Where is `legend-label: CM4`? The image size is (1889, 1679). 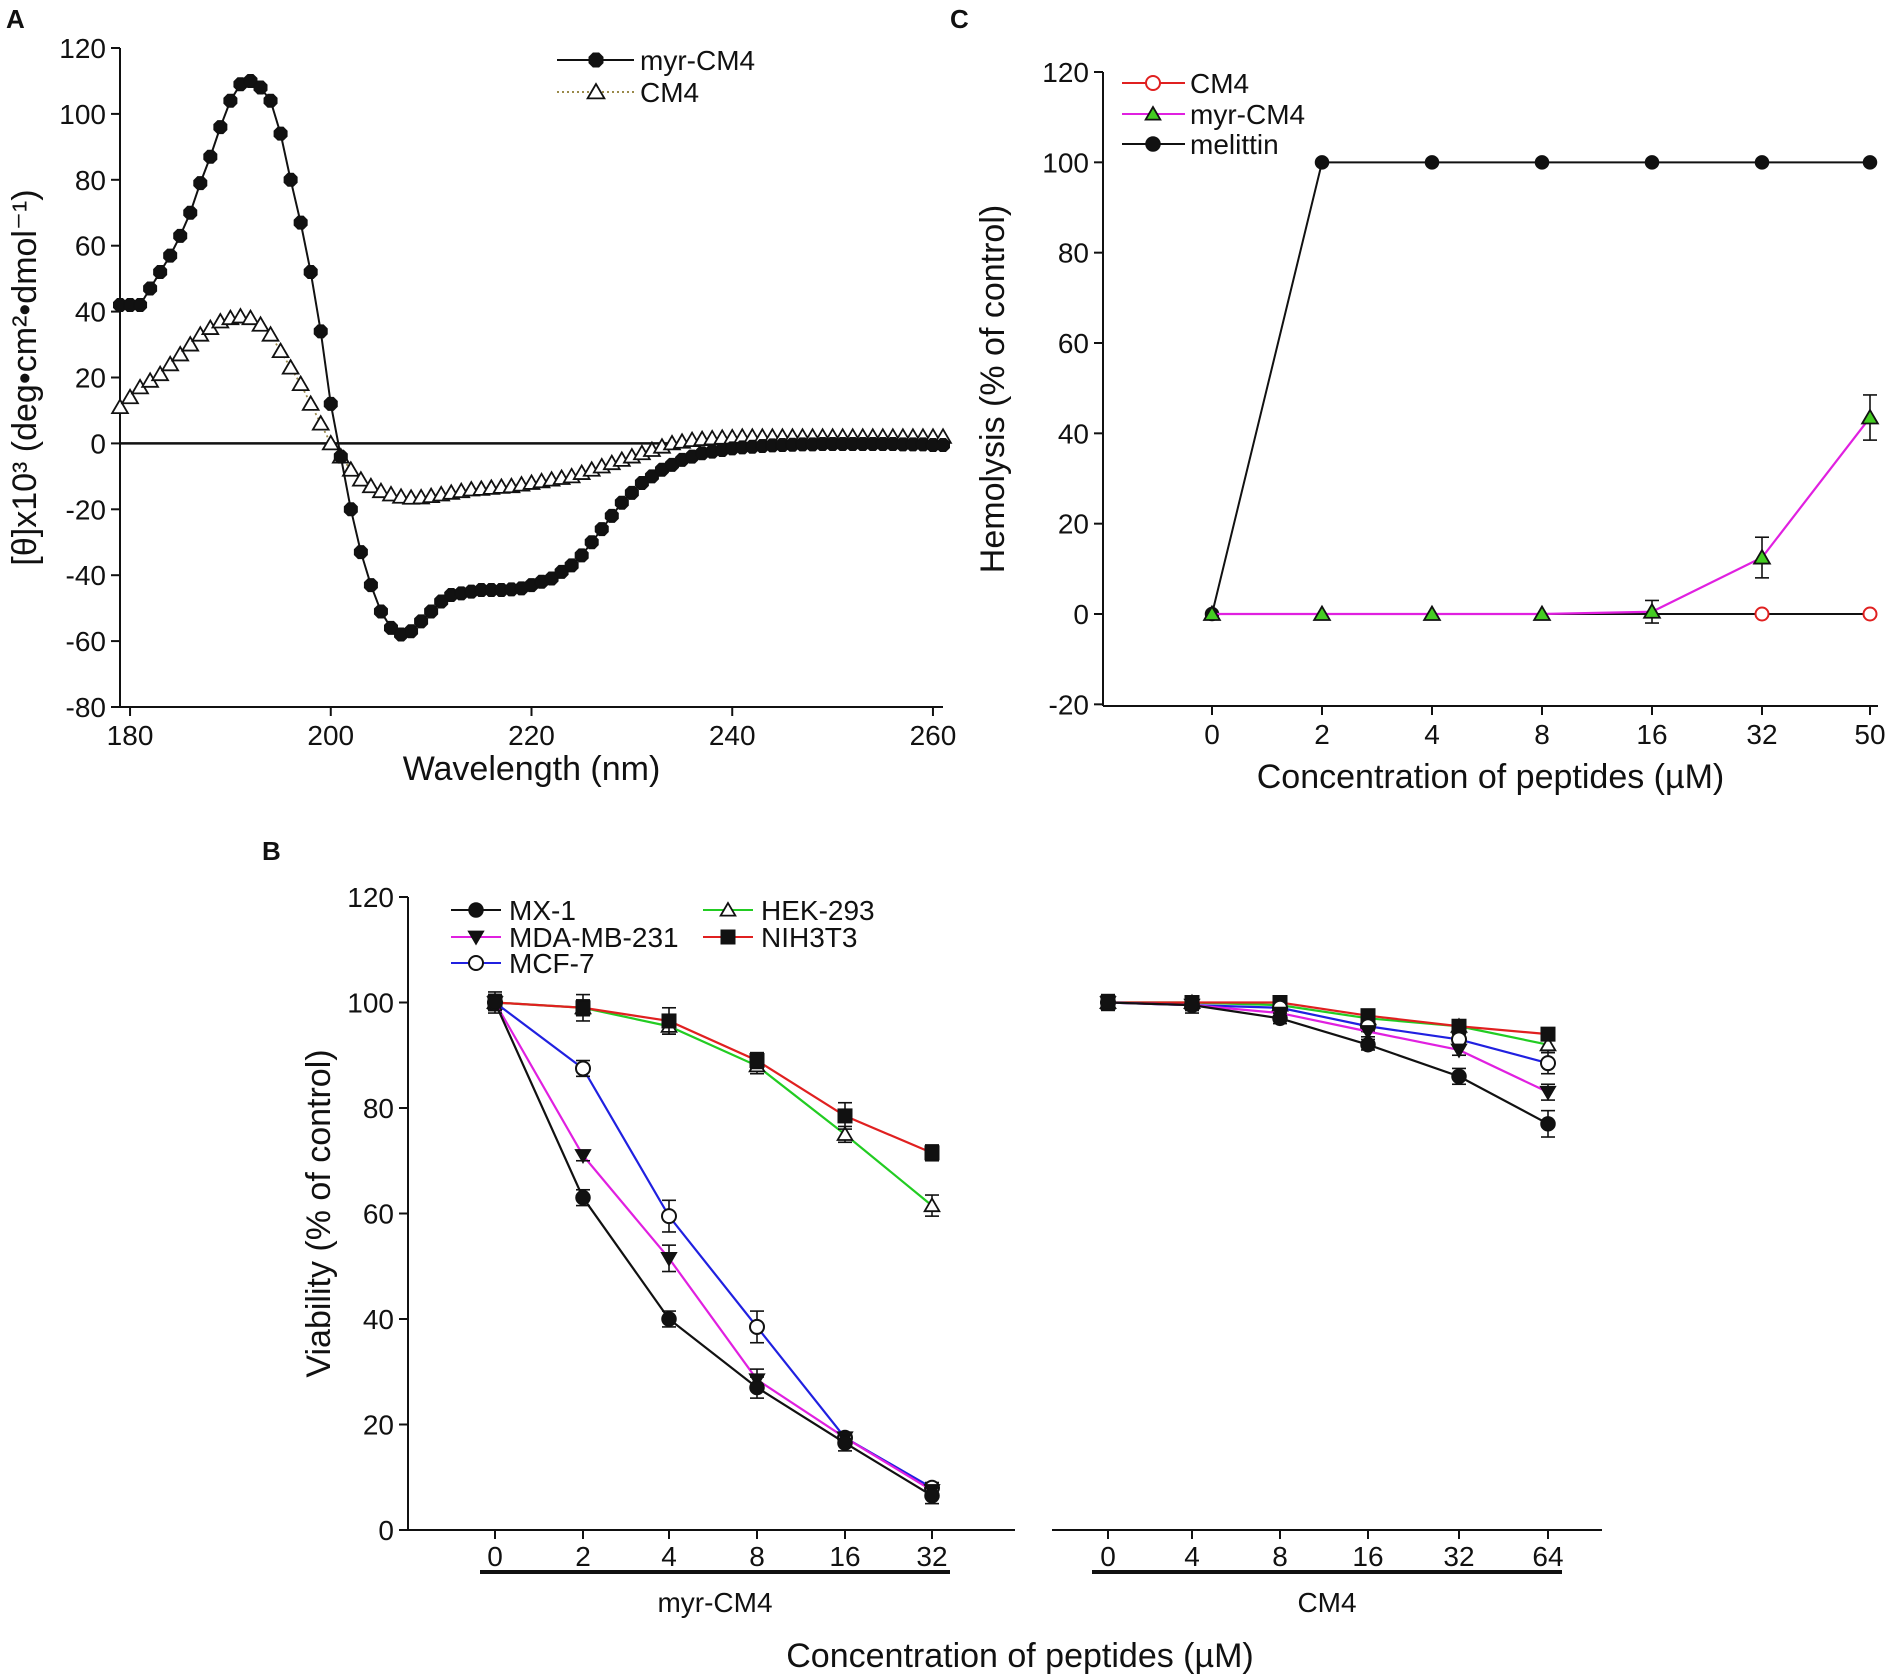
legend-label: CM4 is located at coordinates (1219, 83).